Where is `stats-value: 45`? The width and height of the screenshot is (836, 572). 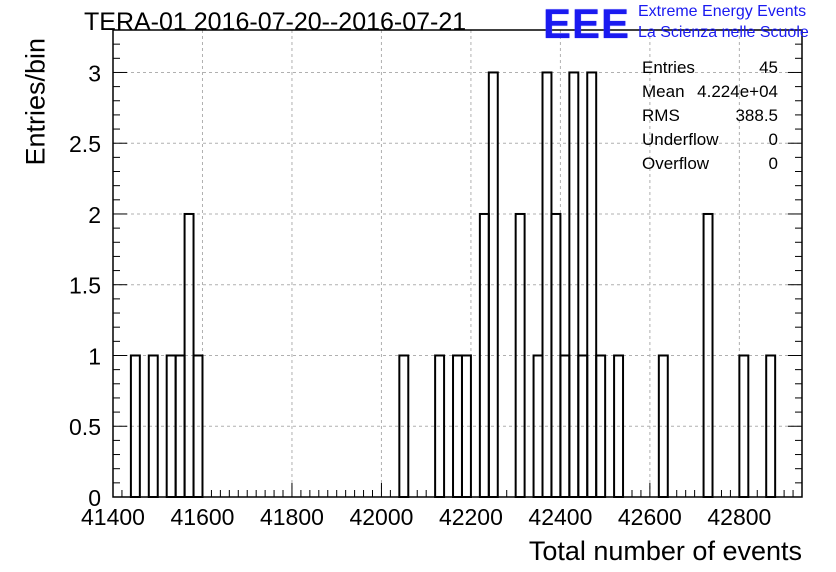 stats-value: 45 is located at coordinates (768, 67).